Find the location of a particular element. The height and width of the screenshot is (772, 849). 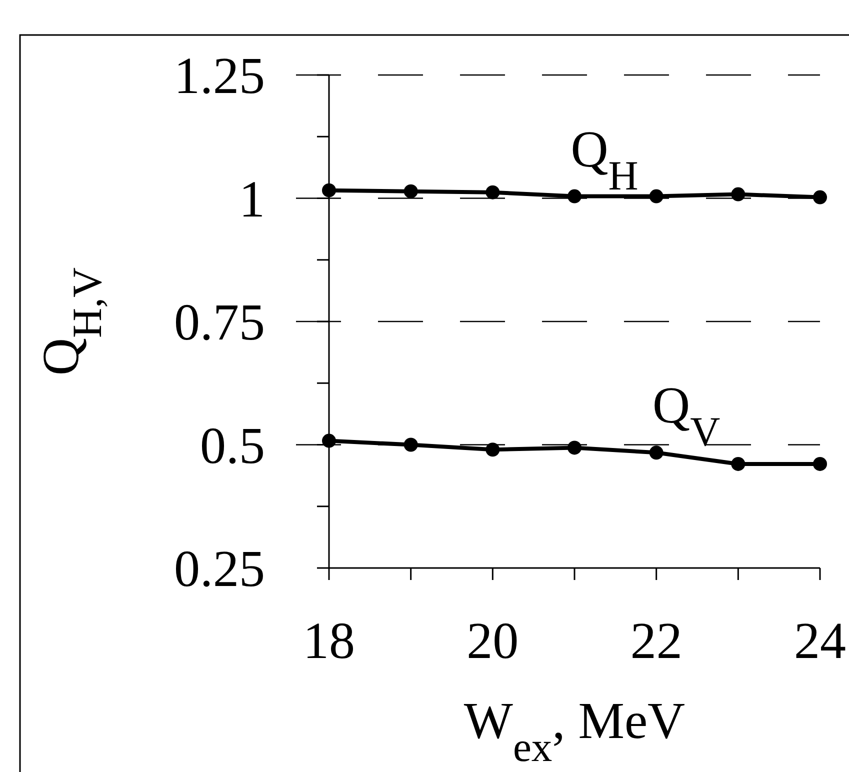

y-tick-label: 0.25 is located at coordinates (219, 569).